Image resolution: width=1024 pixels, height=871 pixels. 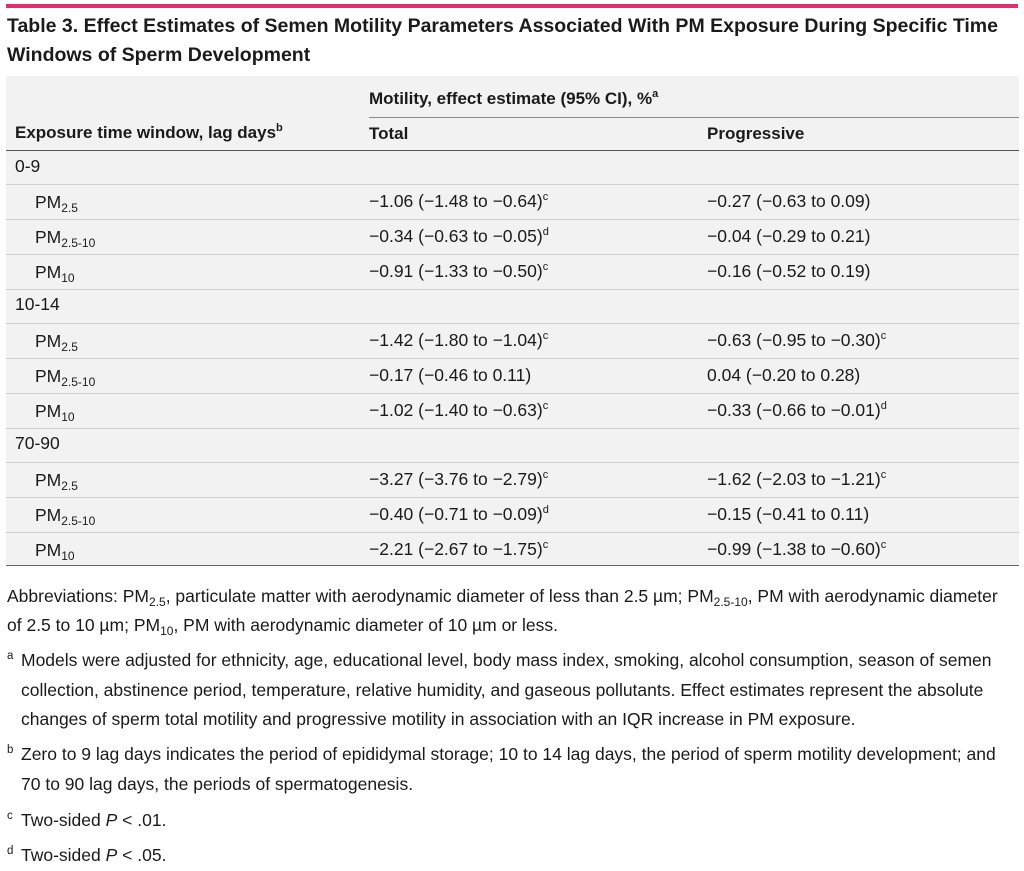 What do you see at coordinates (789, 271) in the screenshot?
I see `progressive-cell: −0.16 (−0.52 to 0.19)` at bounding box center [789, 271].